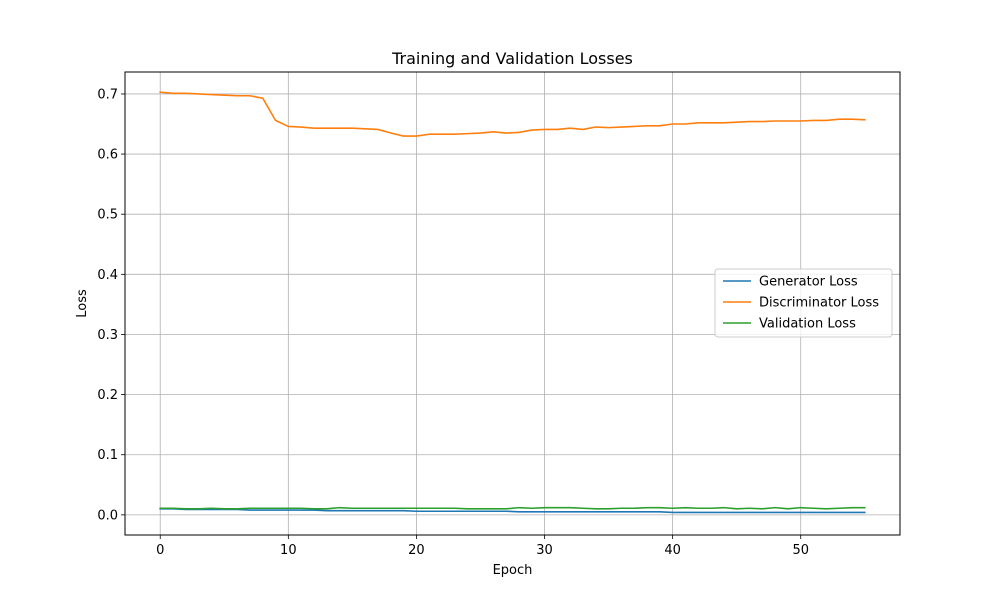 The width and height of the screenshot is (1000, 600). What do you see at coordinates (107, 395) in the screenshot?
I see `y-tick-label: 0.2` at bounding box center [107, 395].